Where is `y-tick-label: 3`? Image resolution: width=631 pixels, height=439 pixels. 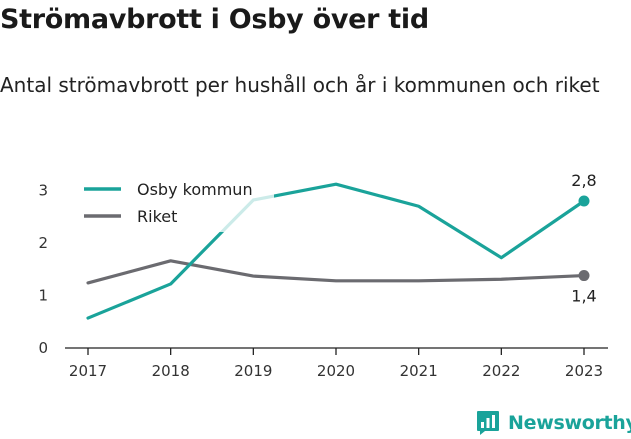 y-tick-label: 3 is located at coordinates (43, 191).